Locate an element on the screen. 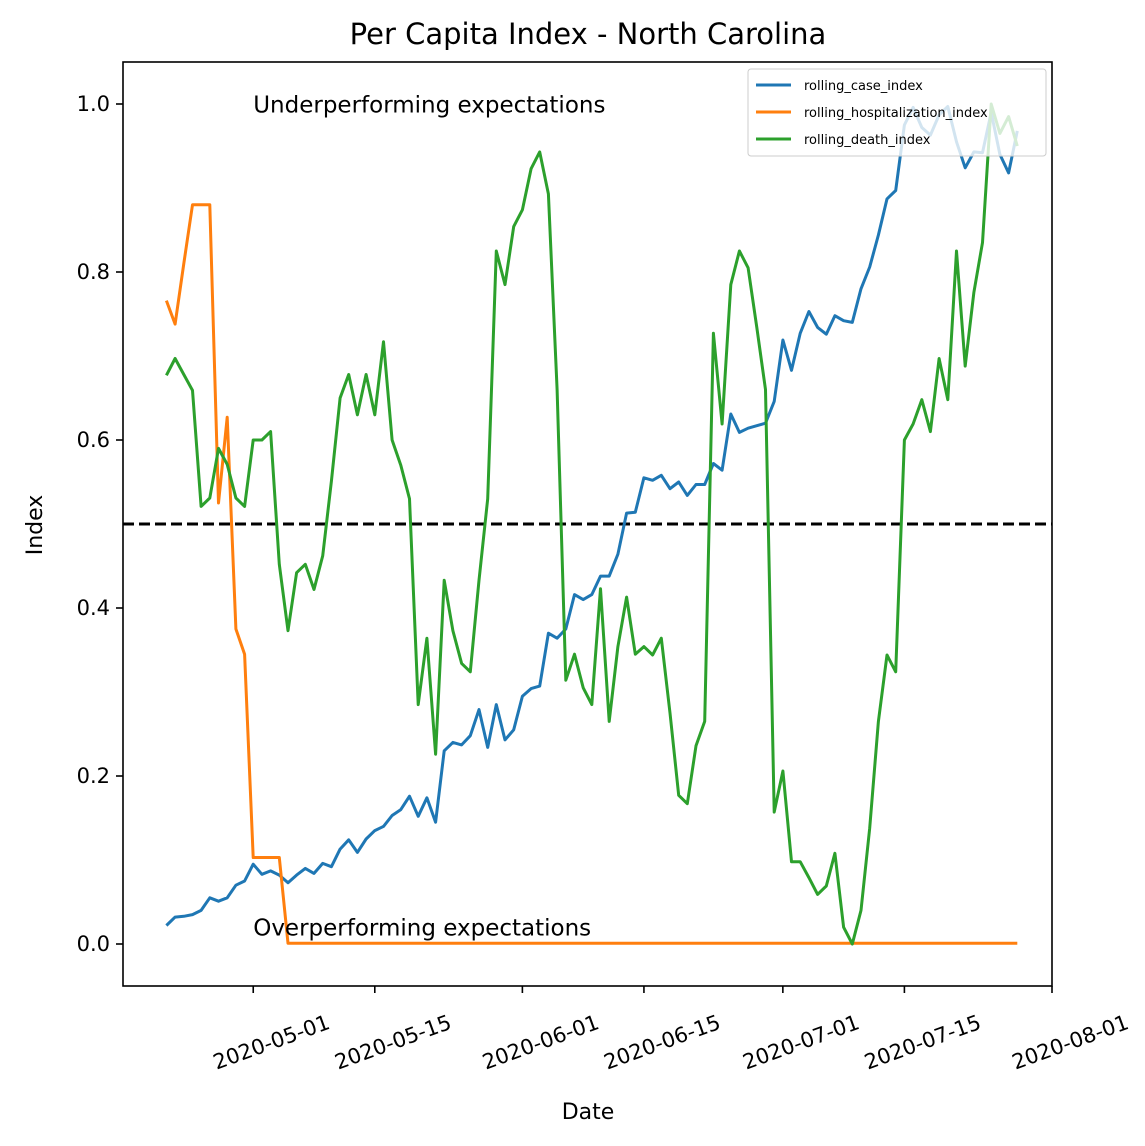 This screenshot has width=1145, height=1146. y-axis-ticks: 0.0 0.2 0.4 0.6 0.8 1.0 is located at coordinates (100, 524).